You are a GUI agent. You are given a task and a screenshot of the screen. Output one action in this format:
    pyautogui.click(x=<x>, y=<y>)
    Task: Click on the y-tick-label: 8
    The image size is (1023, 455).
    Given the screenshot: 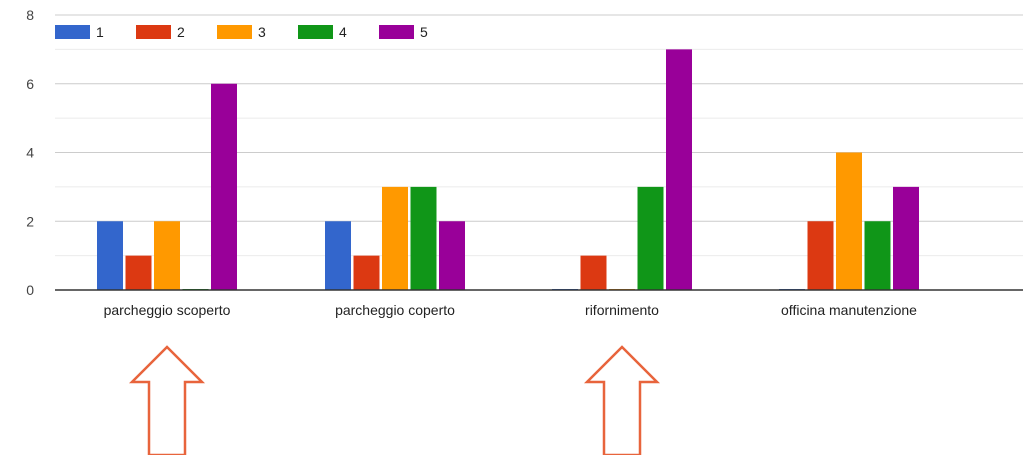 What is the action you would take?
    pyautogui.click(x=30, y=15)
    